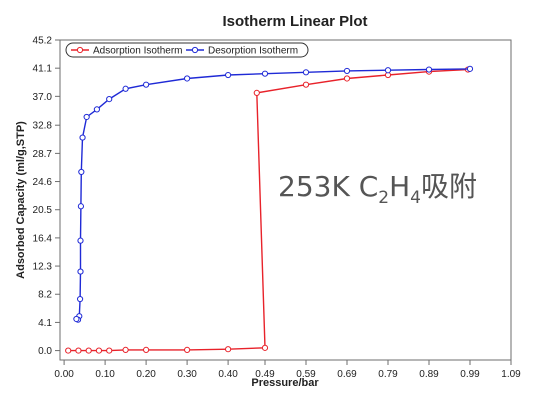  Describe the element at coordinates (265, 374) in the screenshot. I see `x-tick-label: 0.49` at that location.